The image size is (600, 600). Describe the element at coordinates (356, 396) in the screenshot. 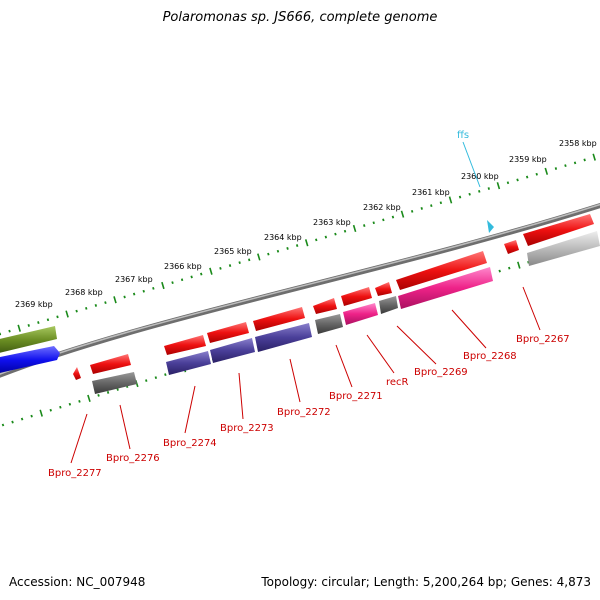

I see `gene-label: Bpro_2271` at that location.